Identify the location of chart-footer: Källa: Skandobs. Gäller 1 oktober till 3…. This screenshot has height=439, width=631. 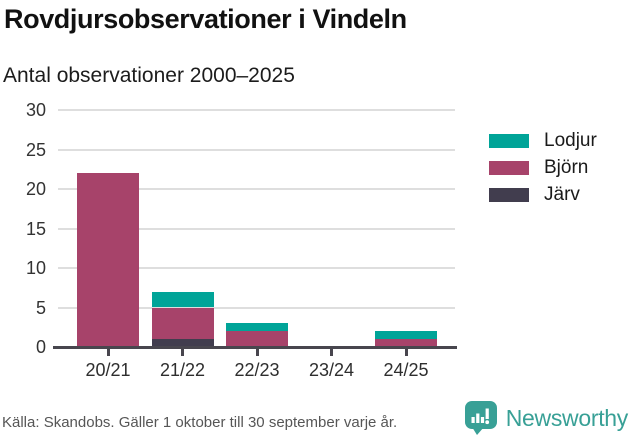
(315, 419).